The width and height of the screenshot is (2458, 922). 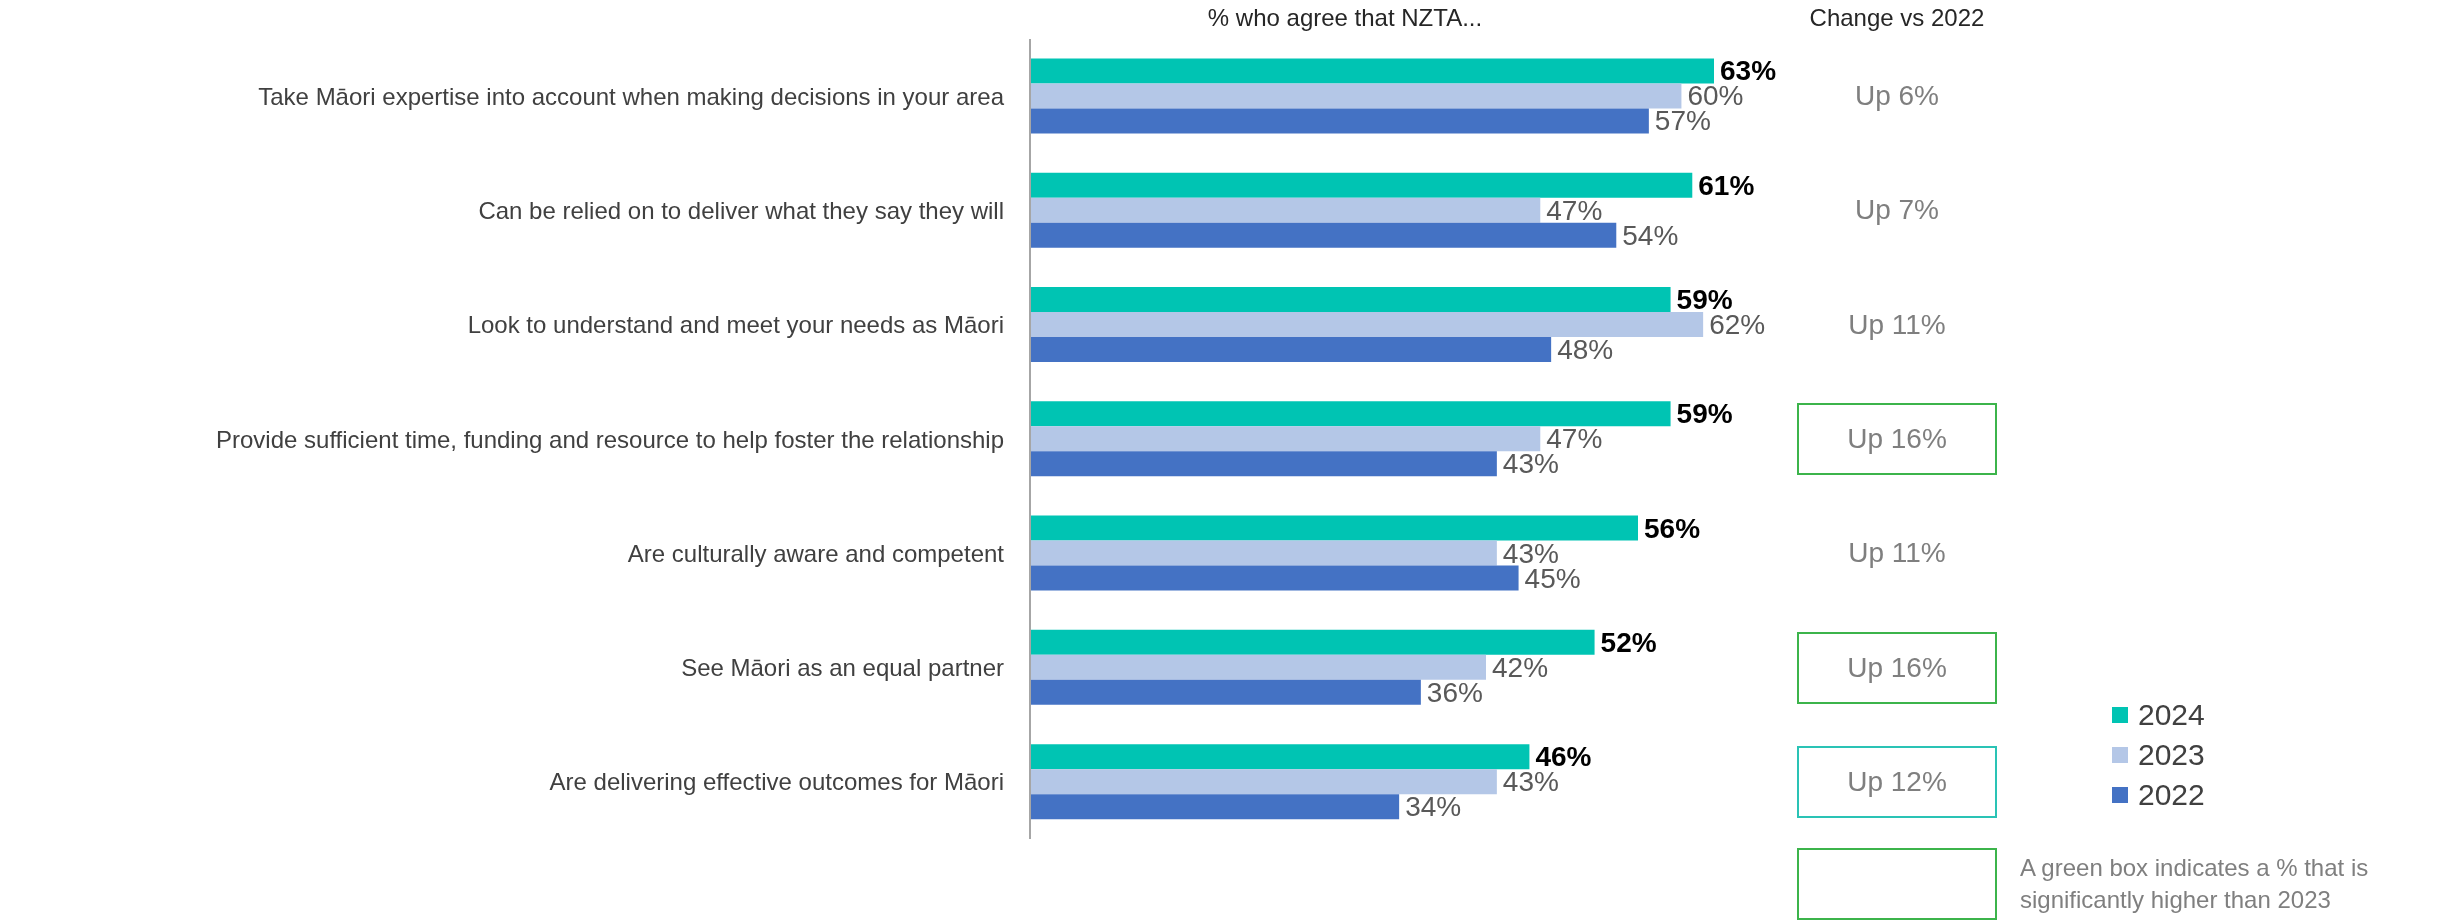 I want to click on text: Change vs 2022, so click(x=1897, y=18).